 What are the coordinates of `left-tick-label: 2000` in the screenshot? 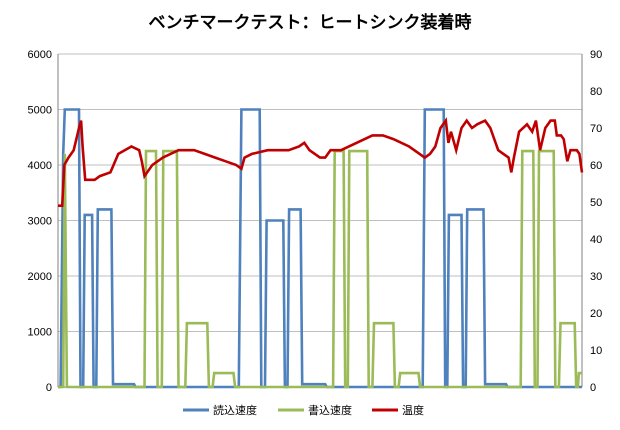 It's located at (40, 277).